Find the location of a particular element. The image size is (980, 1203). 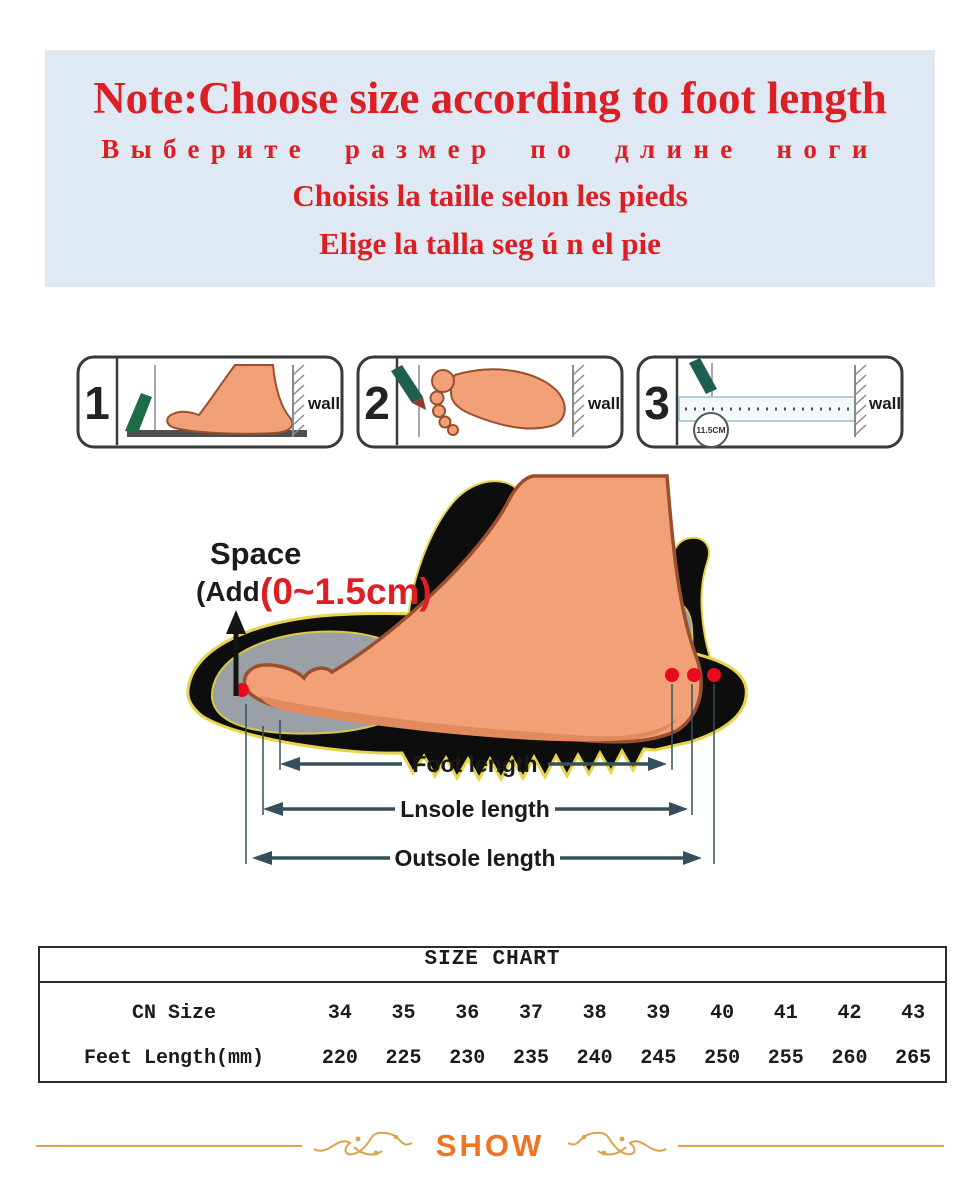

ruler-measure-icon: 3 11.5CM wall is located at coordinates (770, 402).